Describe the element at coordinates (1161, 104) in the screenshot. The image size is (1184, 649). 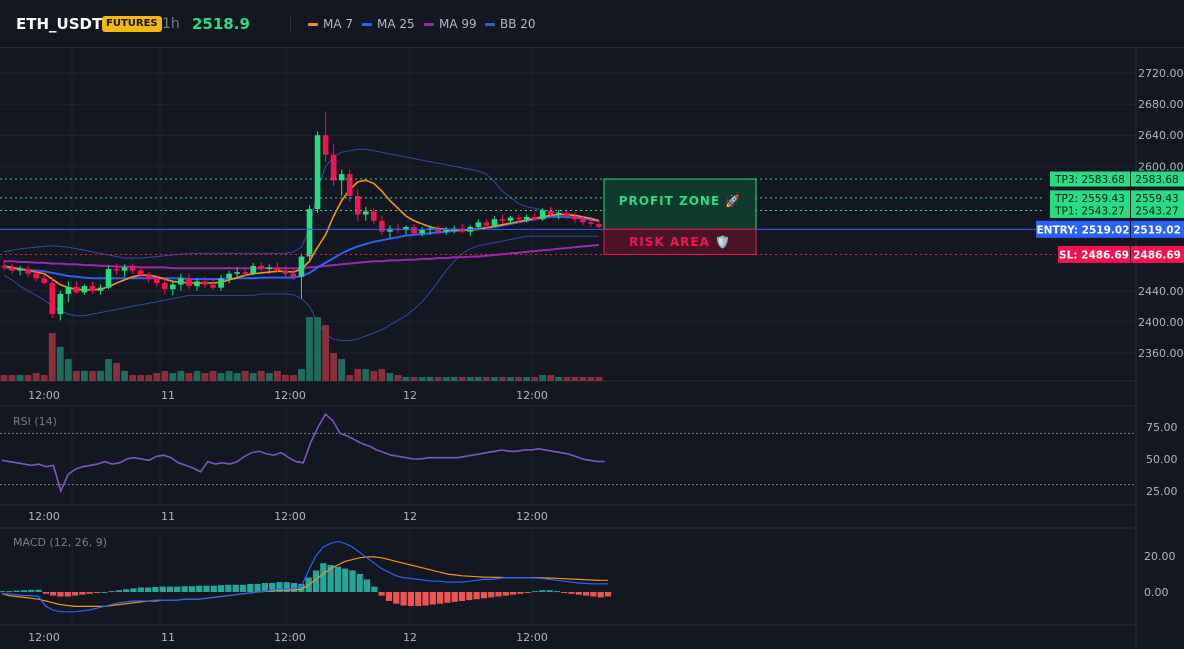
I see `price-tick-label: 2680.00` at that location.